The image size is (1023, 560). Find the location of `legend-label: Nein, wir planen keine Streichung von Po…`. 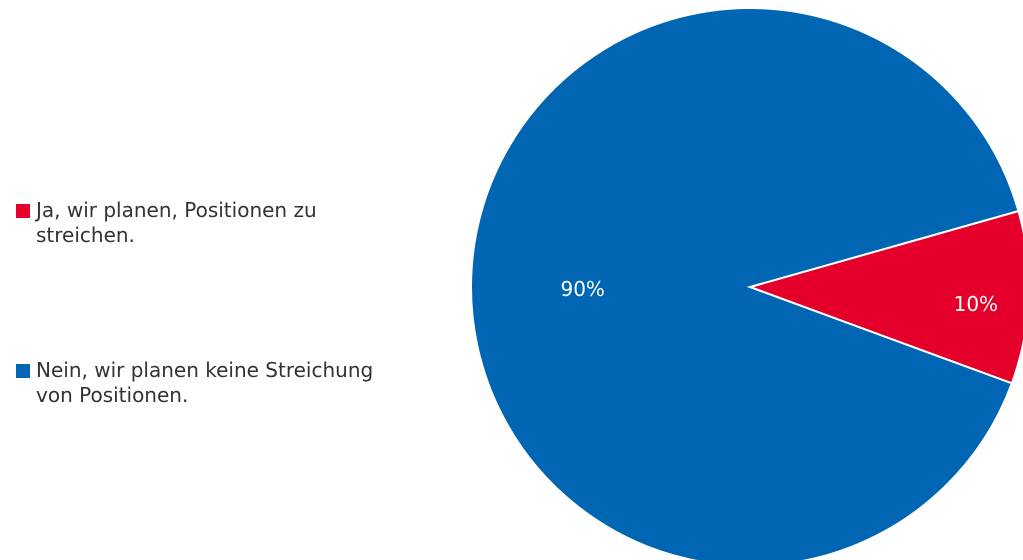

legend-label: Nein, wir planen keine Streichung von Po… is located at coordinates (205, 382).